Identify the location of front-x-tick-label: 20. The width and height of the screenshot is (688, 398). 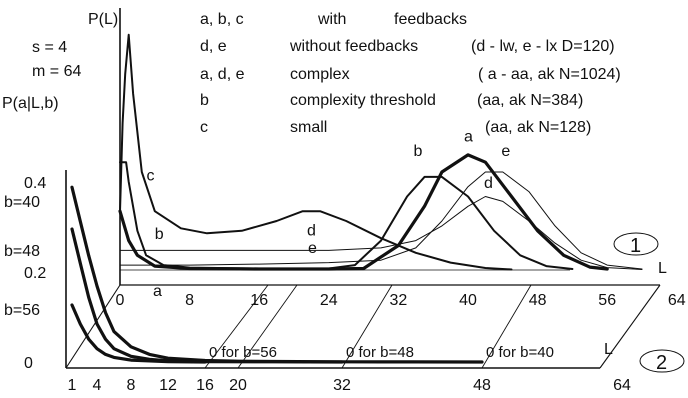
(238, 385).